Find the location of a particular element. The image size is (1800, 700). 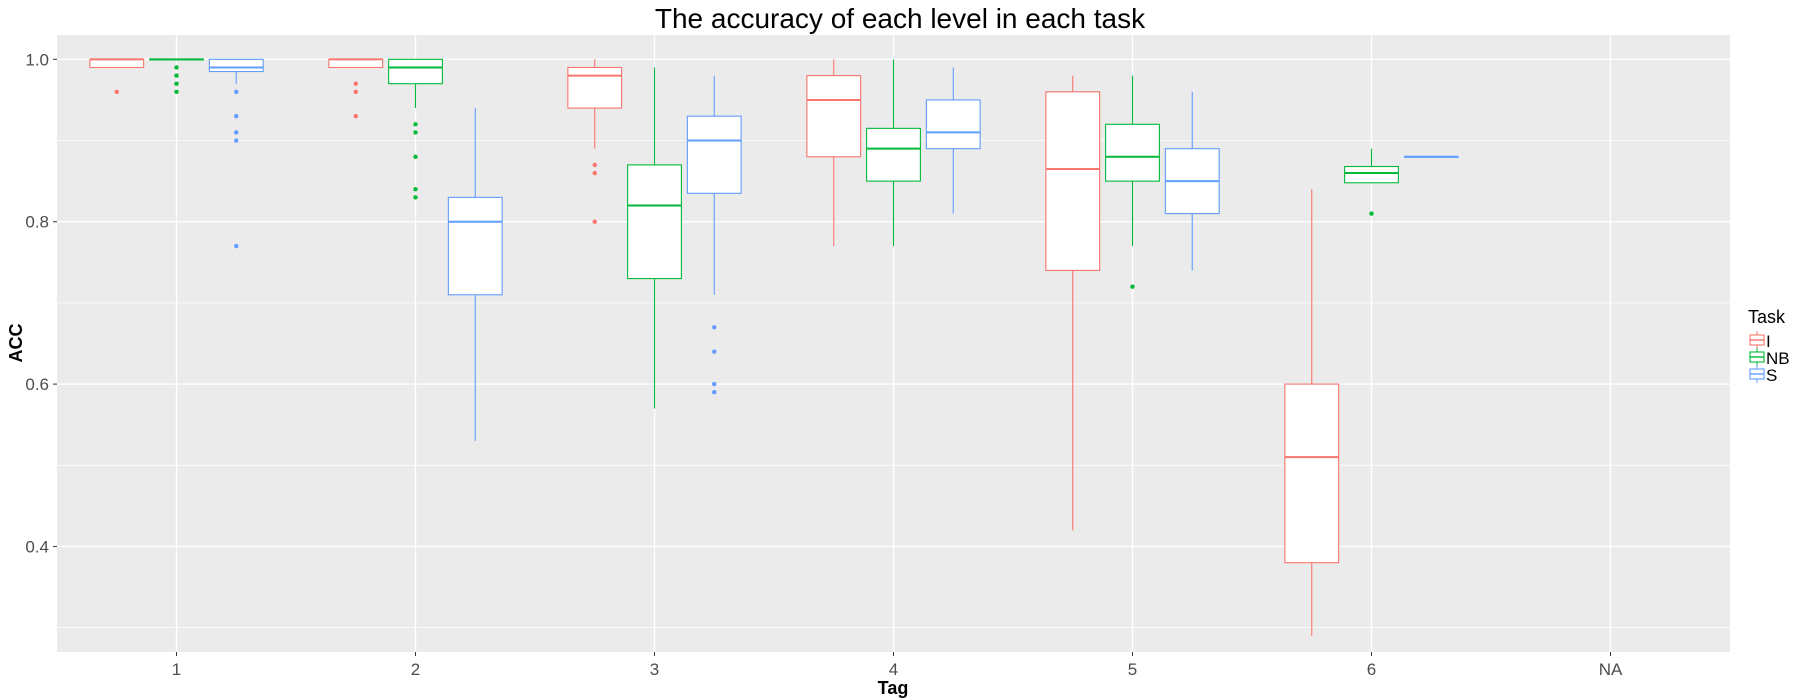

y-tick-label: 0.8 is located at coordinates (37, 222).